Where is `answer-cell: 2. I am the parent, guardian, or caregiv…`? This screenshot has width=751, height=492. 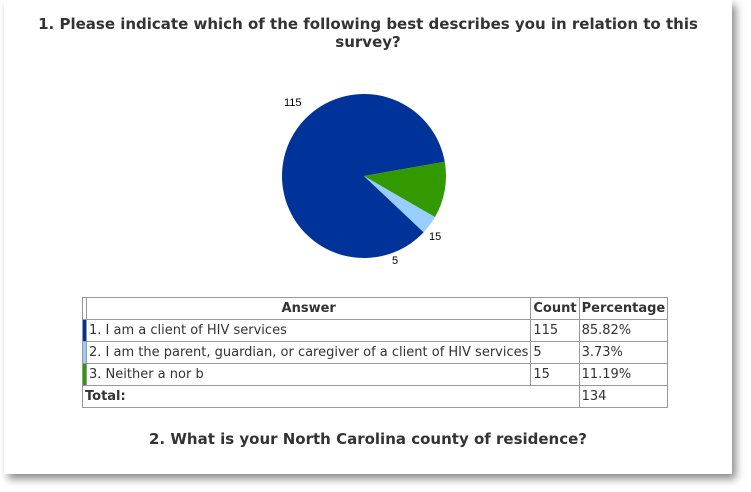 answer-cell: 2. I am the parent, guardian, or caregiv… is located at coordinates (308, 352).